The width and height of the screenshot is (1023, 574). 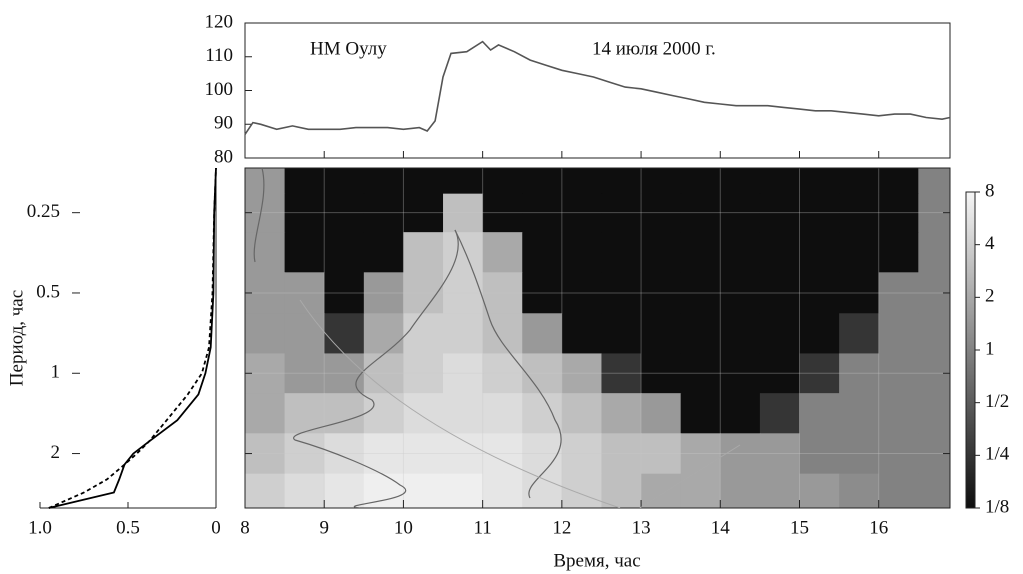 I want to click on chart-subtitle: 14 июля 2000 г., so click(x=654, y=48).